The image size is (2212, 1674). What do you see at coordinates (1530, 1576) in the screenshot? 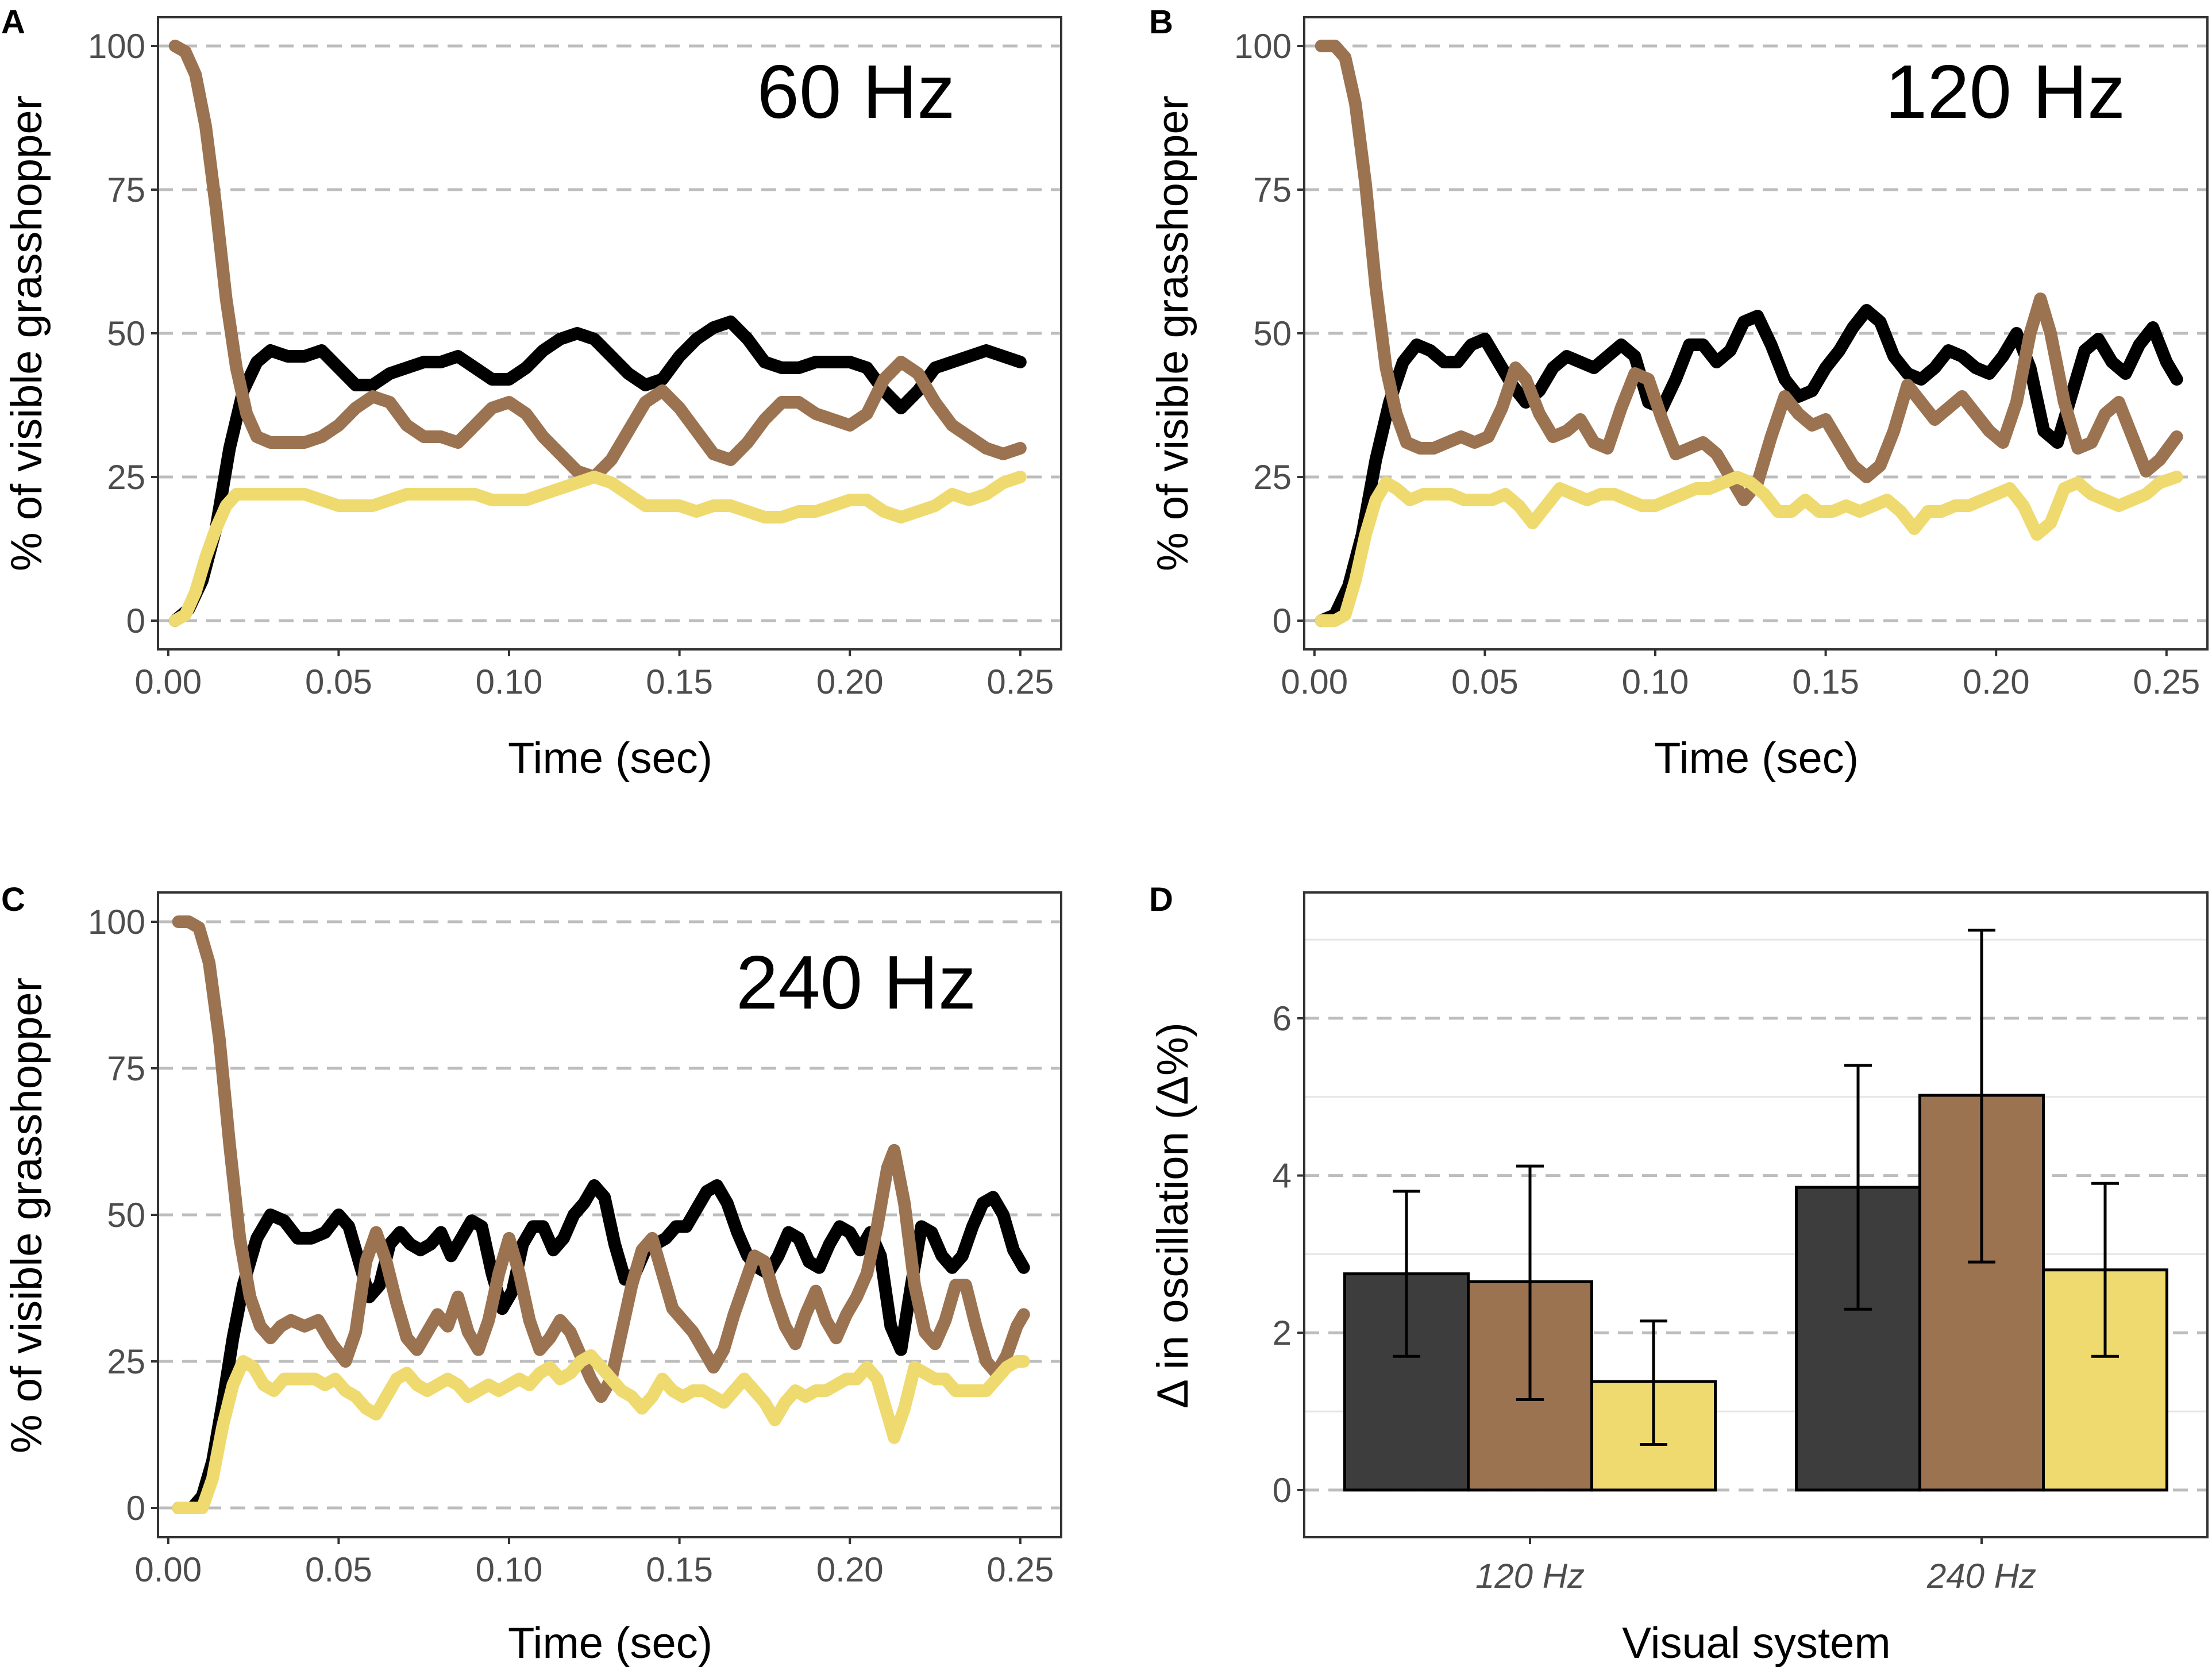
I see `x-category-label: 120 Hz` at bounding box center [1530, 1576].